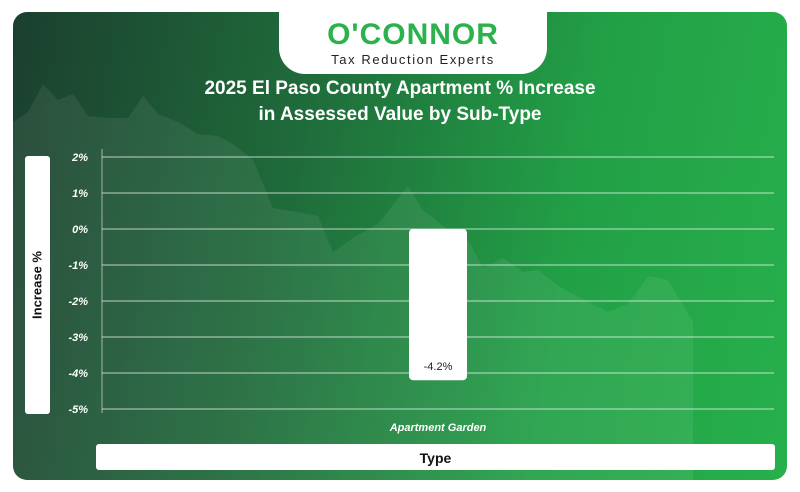  I want to click on y-tick-label: 1%, so click(80, 194).